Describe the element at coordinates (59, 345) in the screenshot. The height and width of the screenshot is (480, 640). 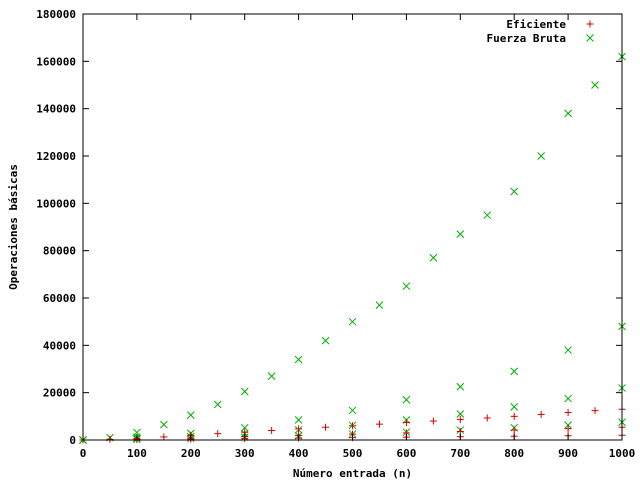
I see `y-tick-label: 40000` at that location.